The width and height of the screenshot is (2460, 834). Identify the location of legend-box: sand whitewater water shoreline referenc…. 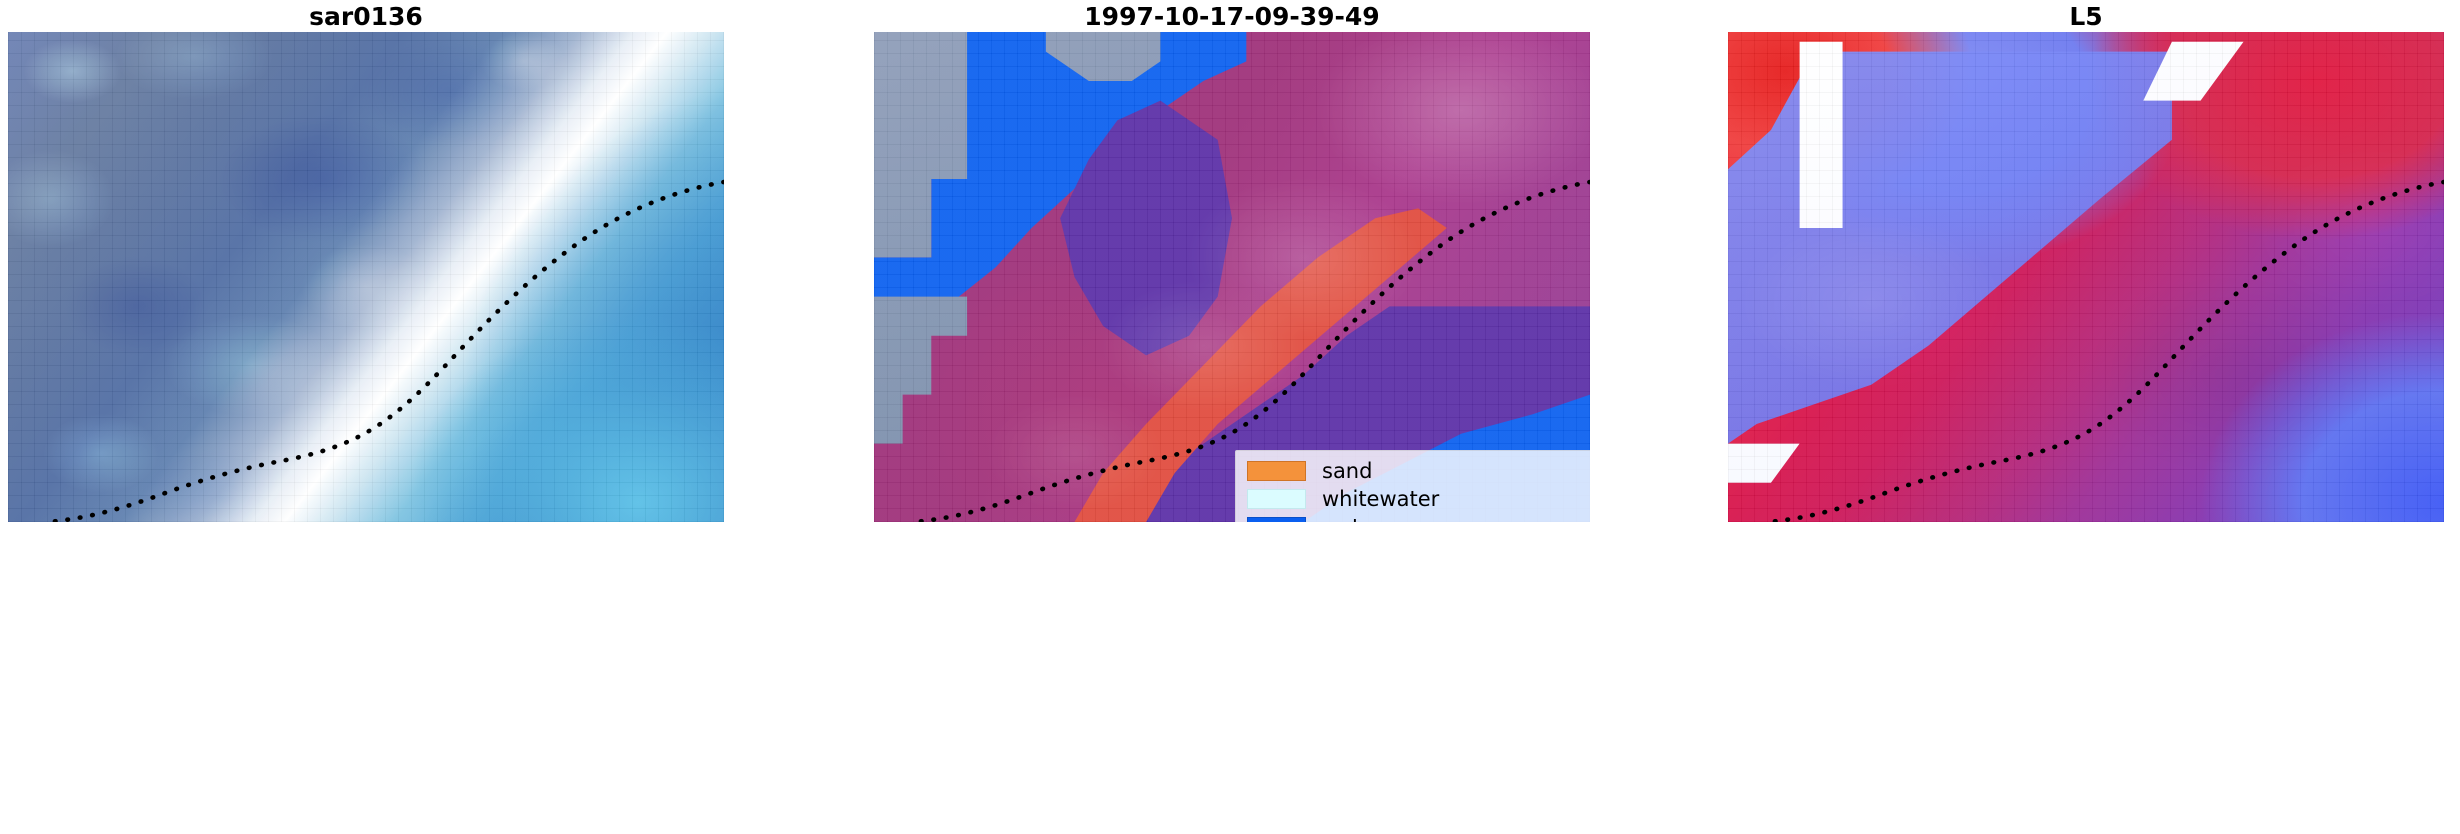
(1412, 486).